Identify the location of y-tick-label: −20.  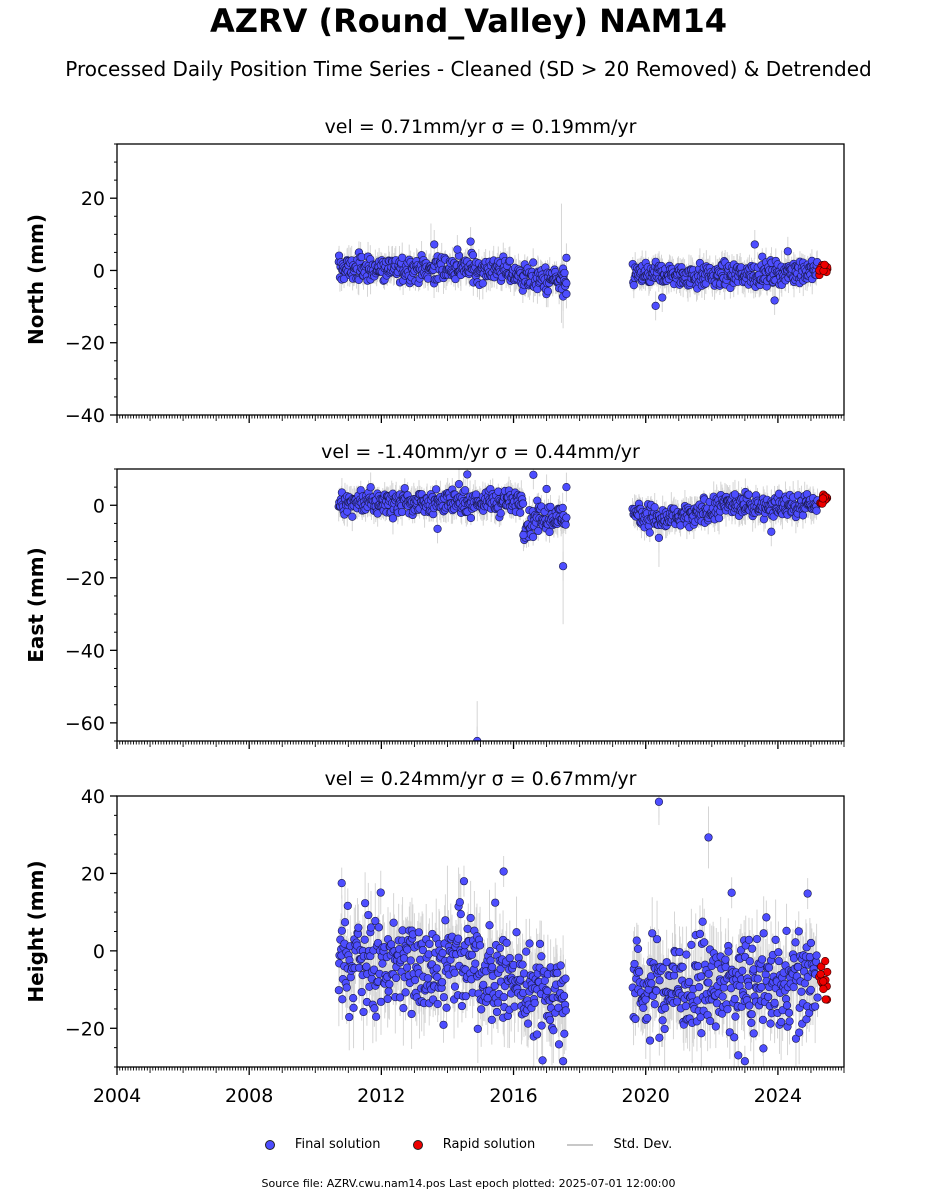
(85, 344).